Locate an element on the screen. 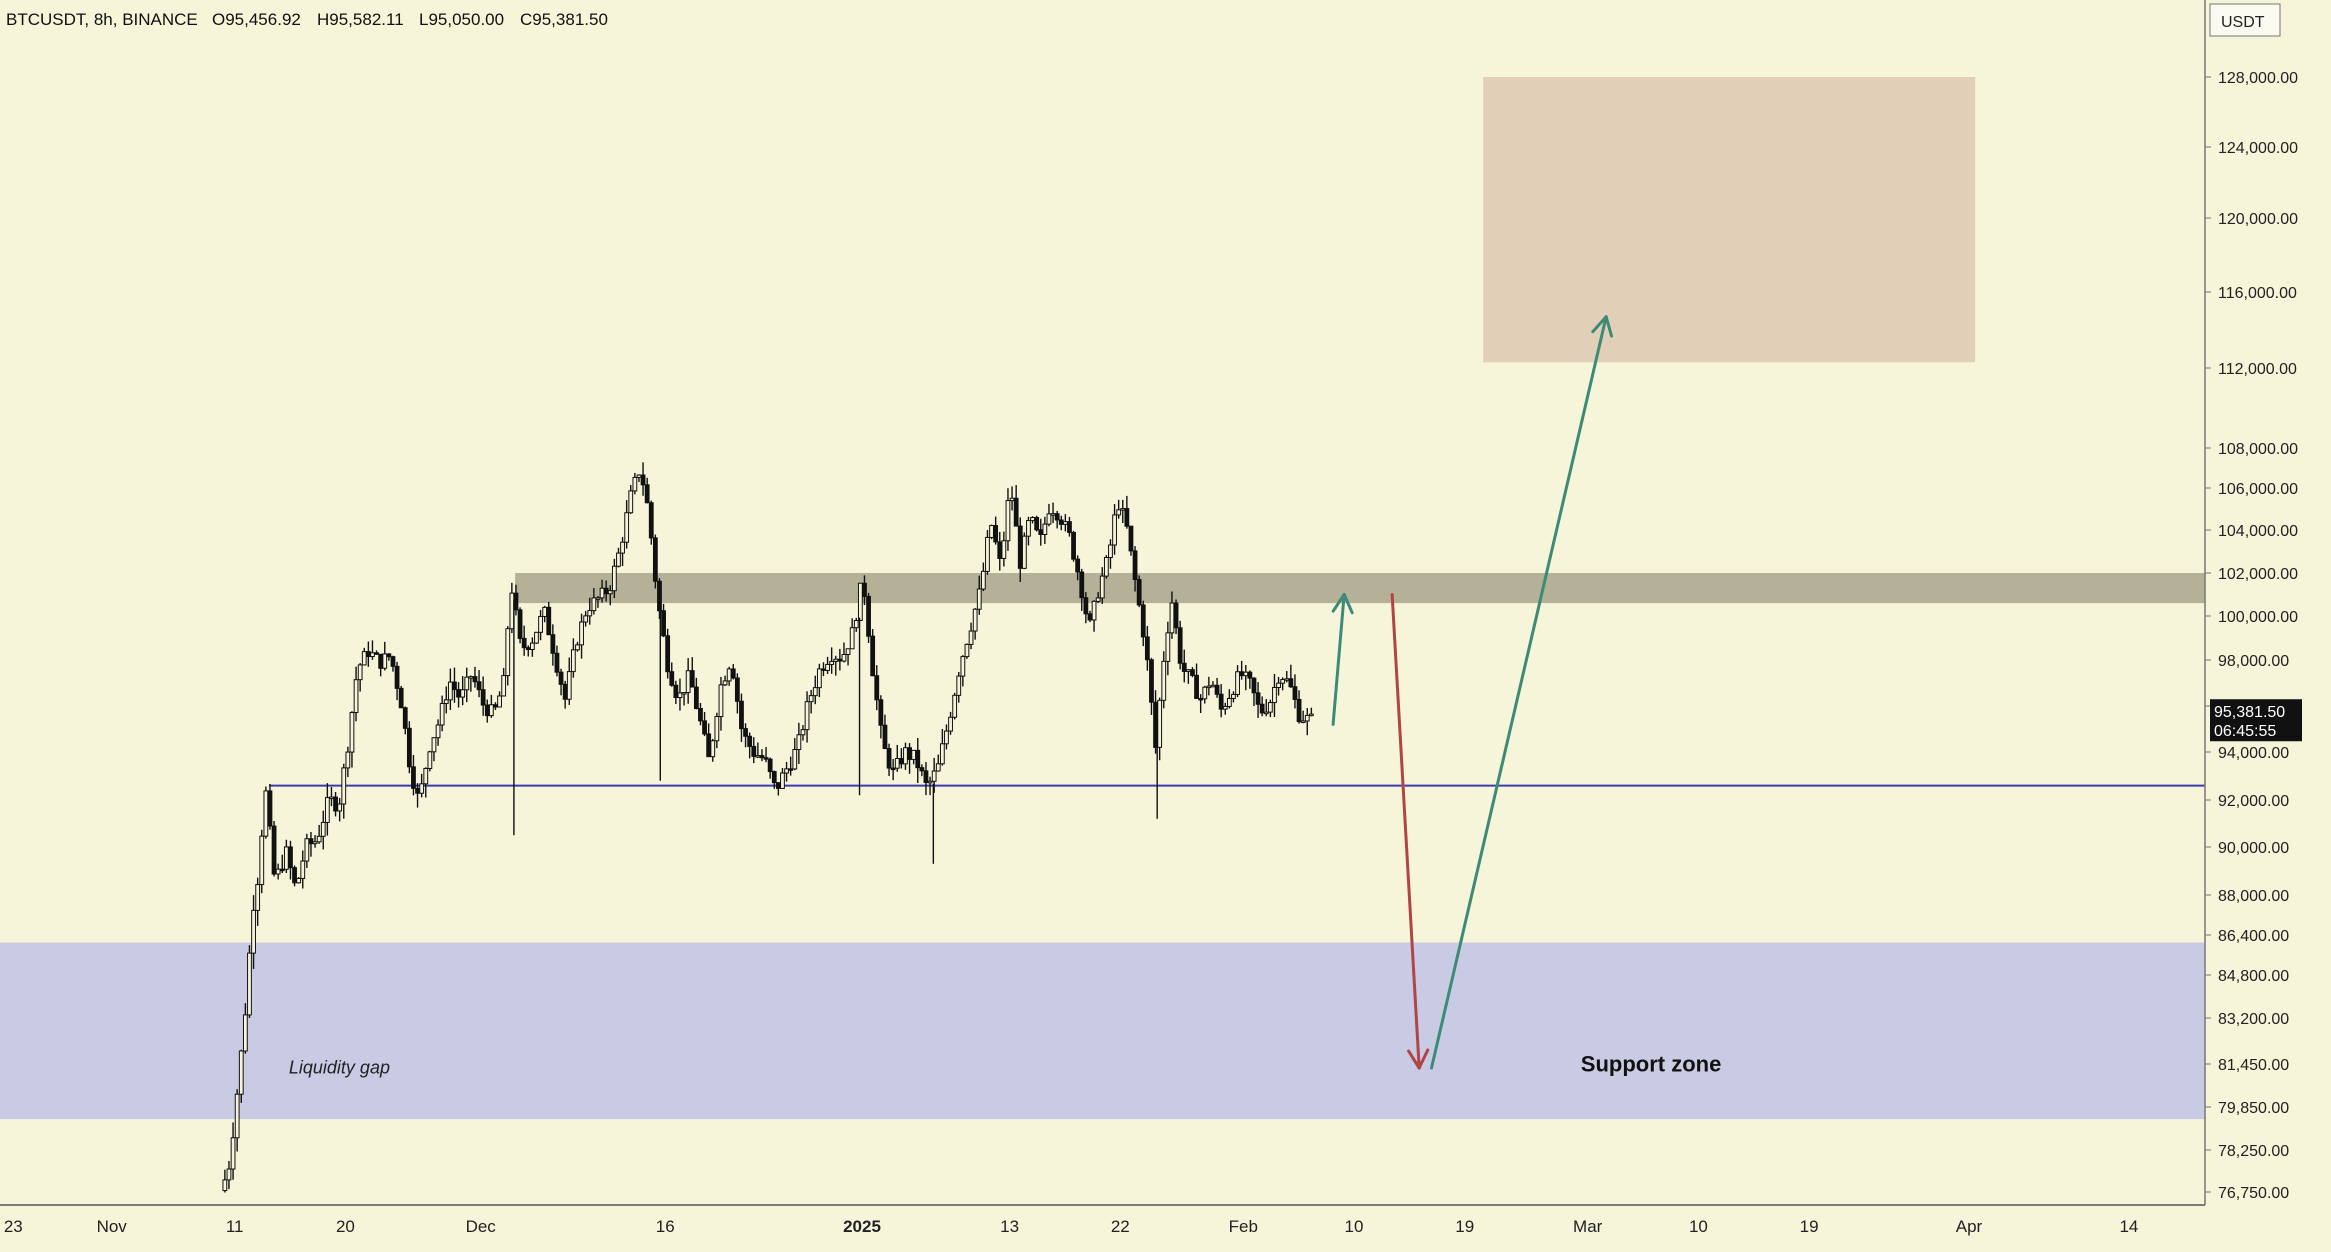 The width and height of the screenshot is (2331, 1252). arrows-layer is located at coordinates (1472, 692).